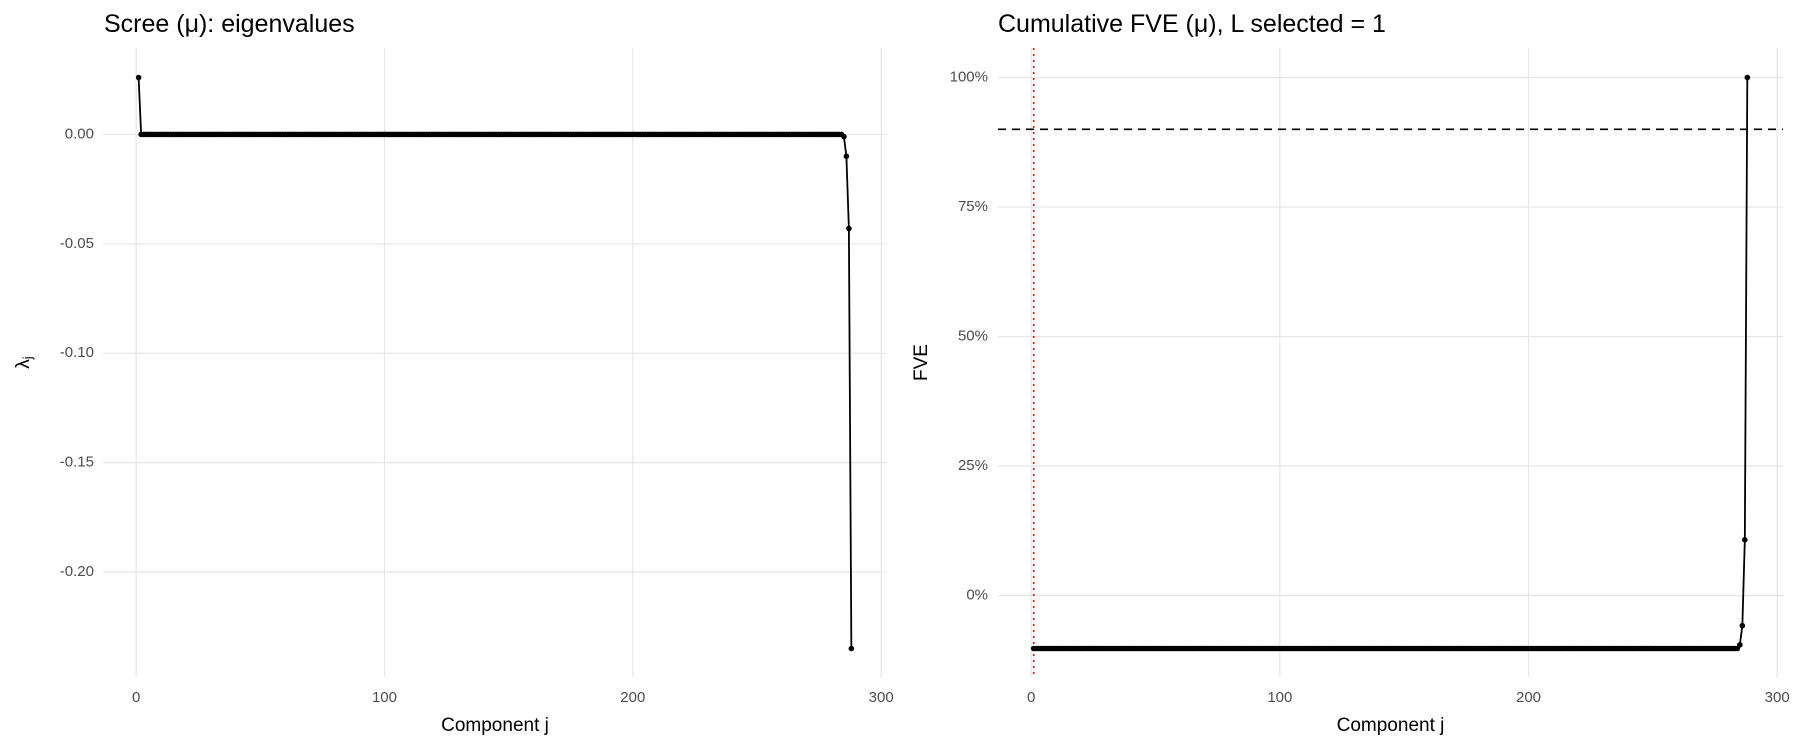 This screenshot has height=750, width=1800. Describe the element at coordinates (973, 465) in the screenshot. I see `y-tick-label: 25%` at that location.